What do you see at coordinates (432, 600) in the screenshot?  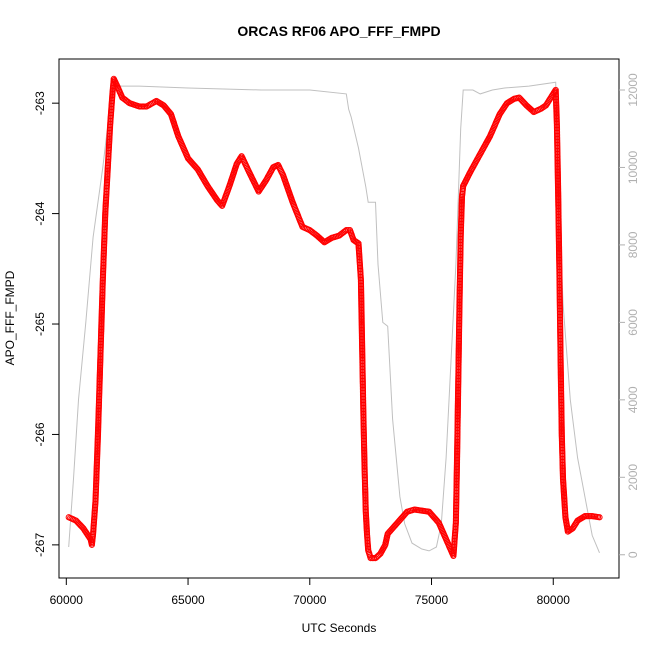 I see `x-tick-label: 75000` at bounding box center [432, 600].